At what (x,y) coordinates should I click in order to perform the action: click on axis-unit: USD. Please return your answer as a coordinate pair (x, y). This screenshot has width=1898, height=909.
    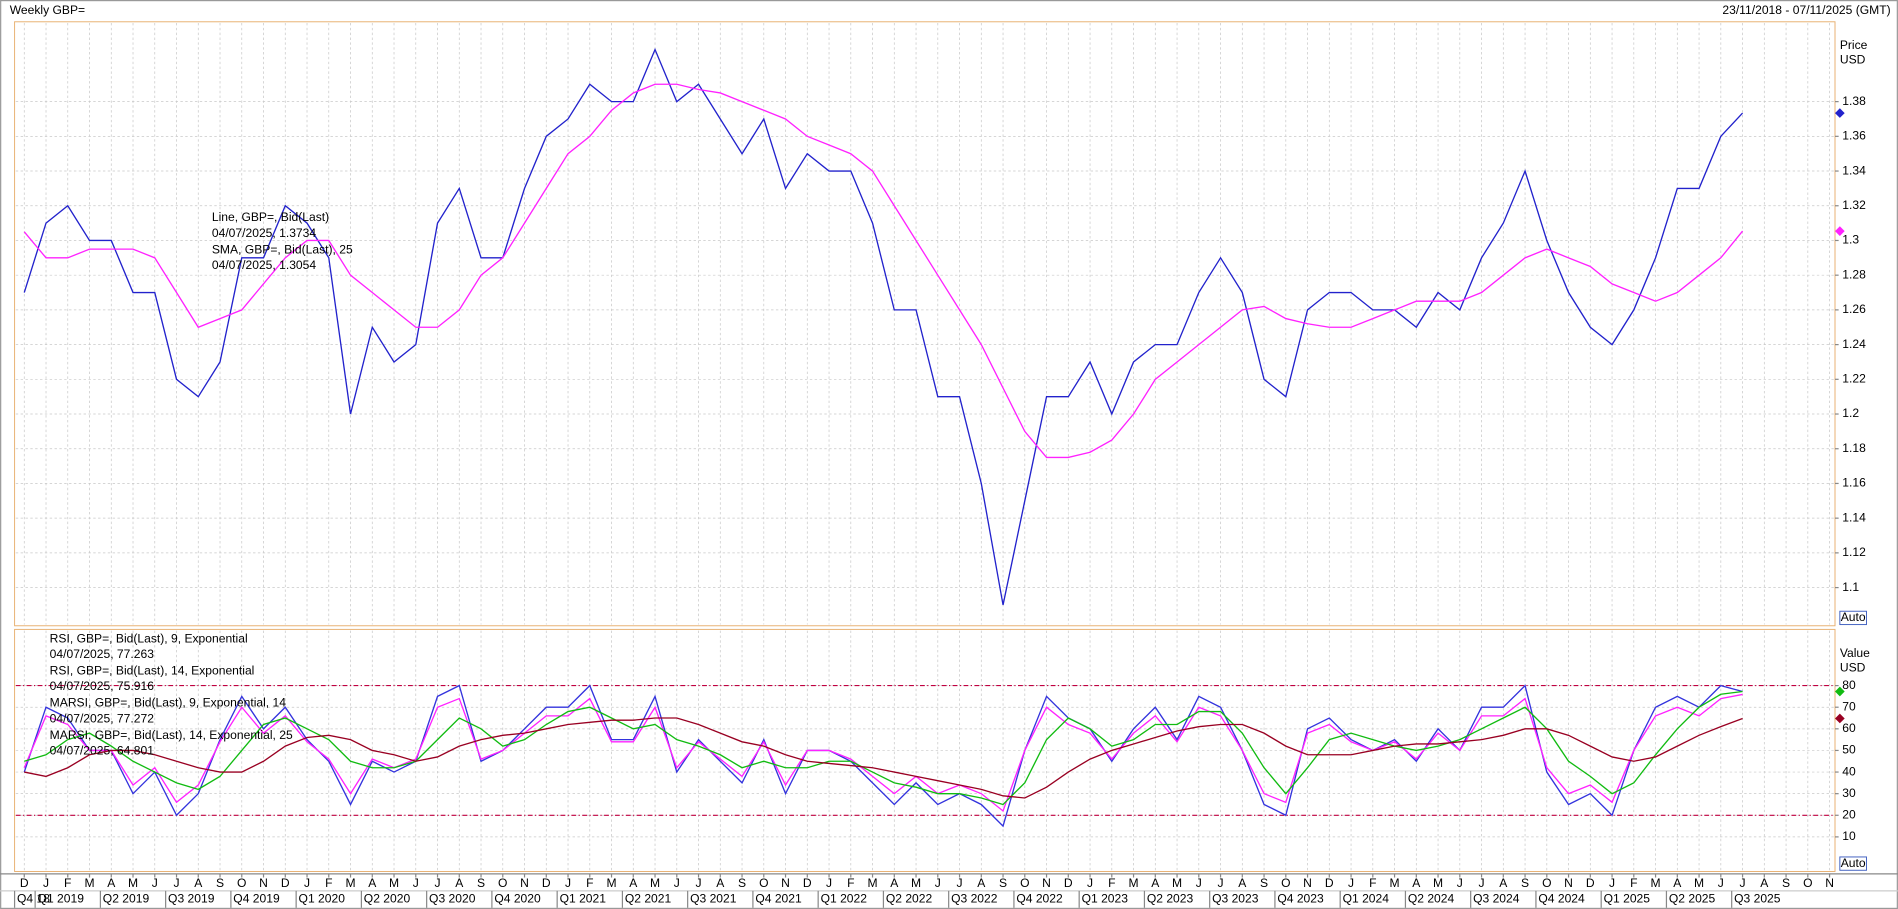
    Looking at the image, I should click on (1853, 60).